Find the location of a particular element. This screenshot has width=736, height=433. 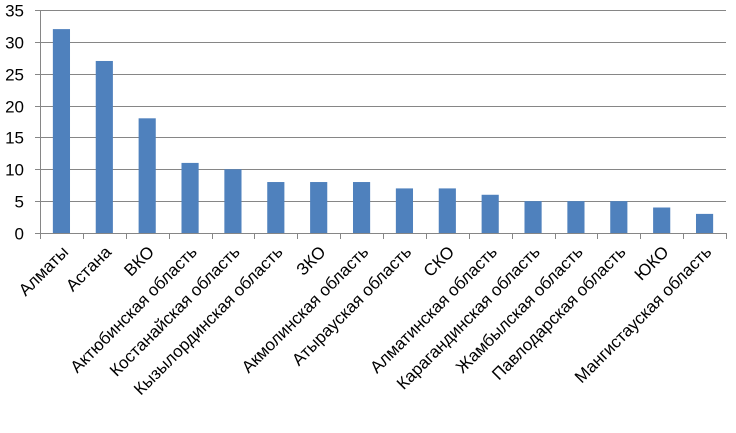

x-tick-label: Астана is located at coordinates (88, 268).